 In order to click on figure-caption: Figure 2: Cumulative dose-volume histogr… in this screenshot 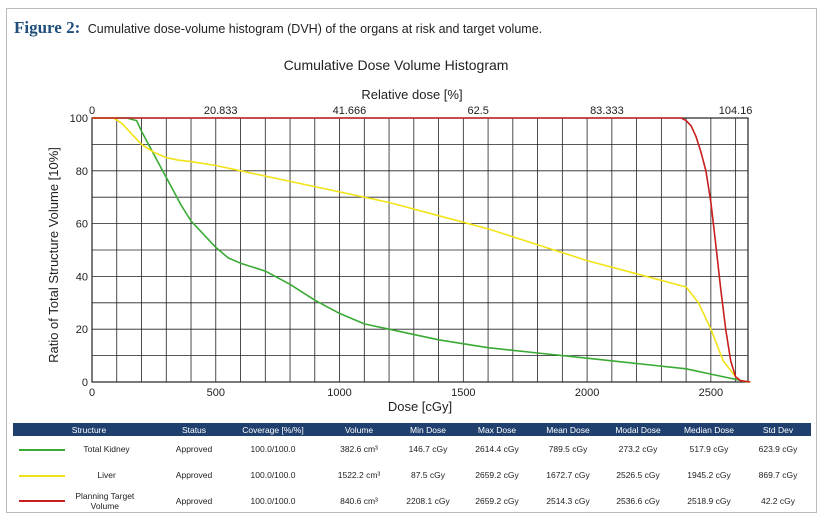, I will do `click(278, 28)`.